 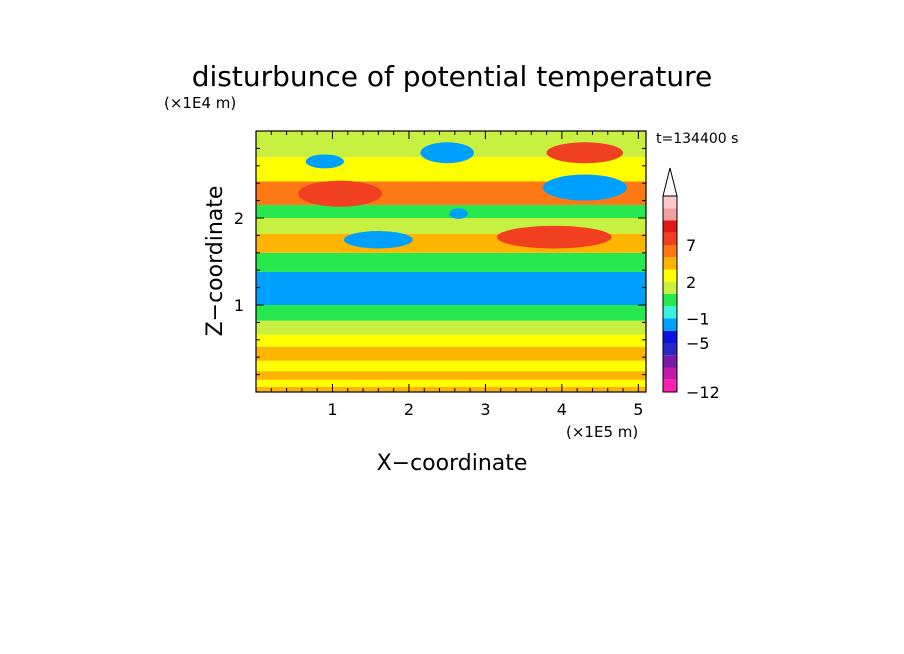 I want to click on x-tick-label: 4, so click(x=562, y=409).